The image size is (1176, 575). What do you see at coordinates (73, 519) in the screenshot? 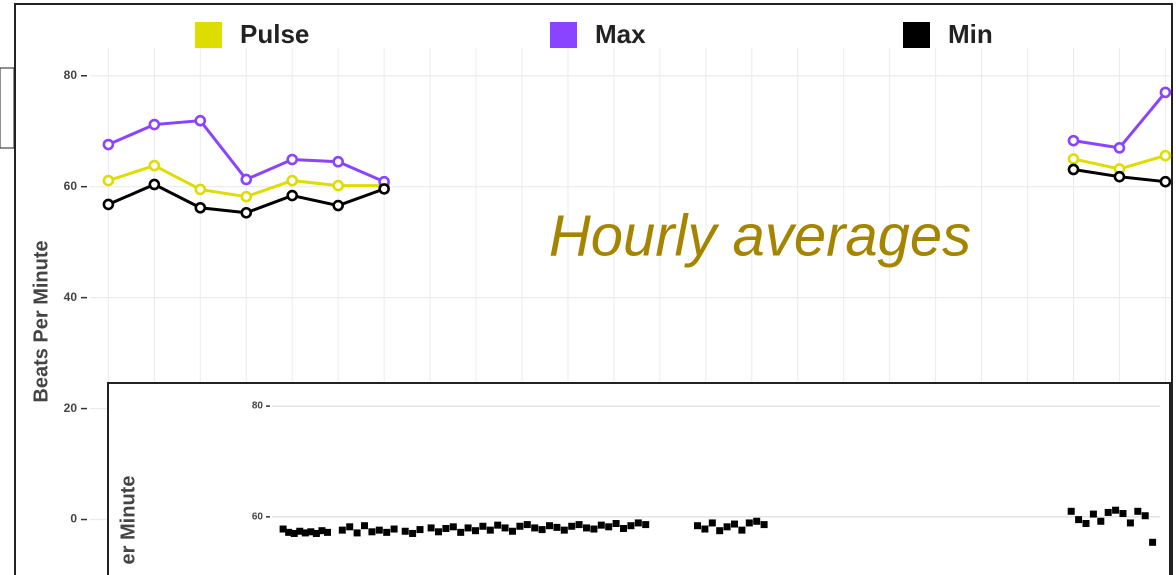
I see `y-tick-label: 0` at bounding box center [73, 519].